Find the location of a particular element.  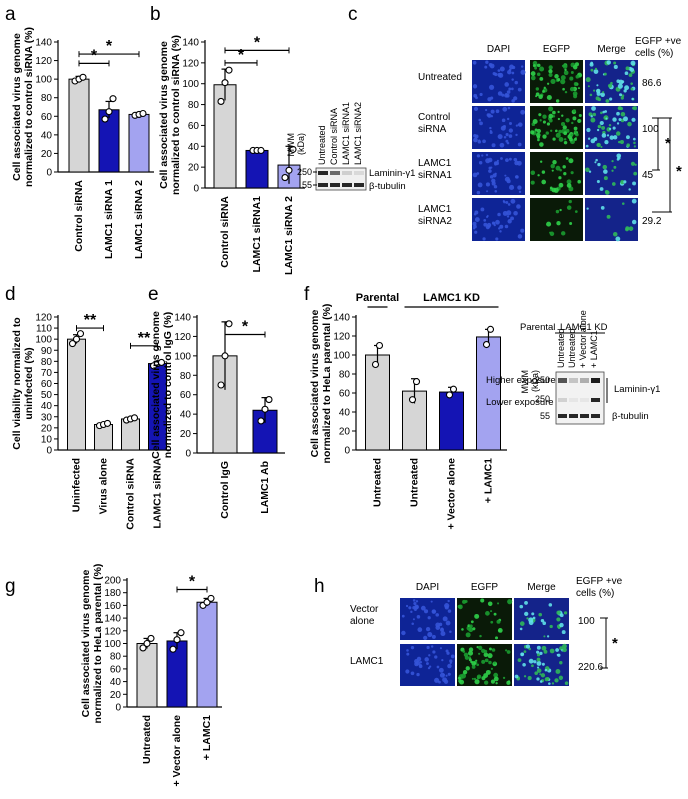

band-low is located at coordinates (584, 400).